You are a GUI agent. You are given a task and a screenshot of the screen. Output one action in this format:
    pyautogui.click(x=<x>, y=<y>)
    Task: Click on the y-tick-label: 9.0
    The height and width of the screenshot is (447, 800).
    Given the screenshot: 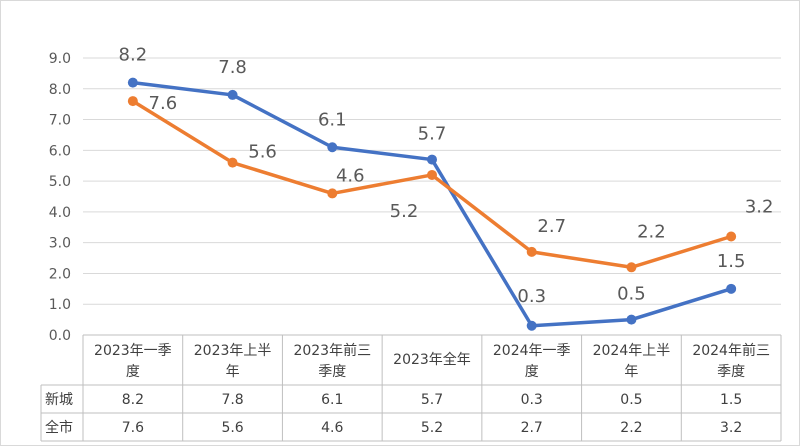 What is the action you would take?
    pyautogui.click(x=60, y=59)
    